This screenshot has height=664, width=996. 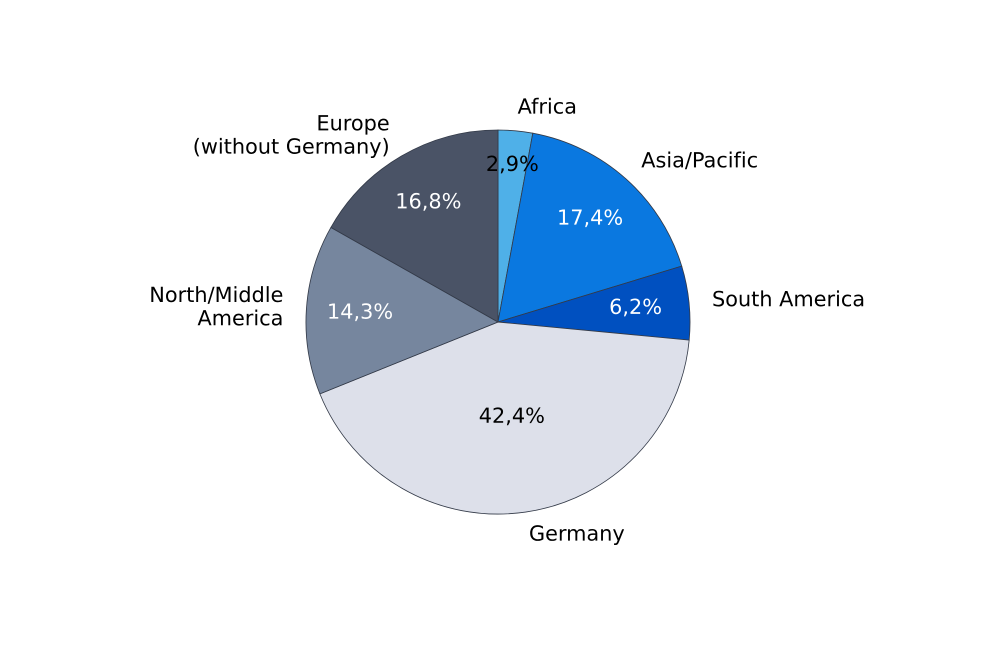 I want to click on data-label: 6,2%, so click(x=635, y=307).